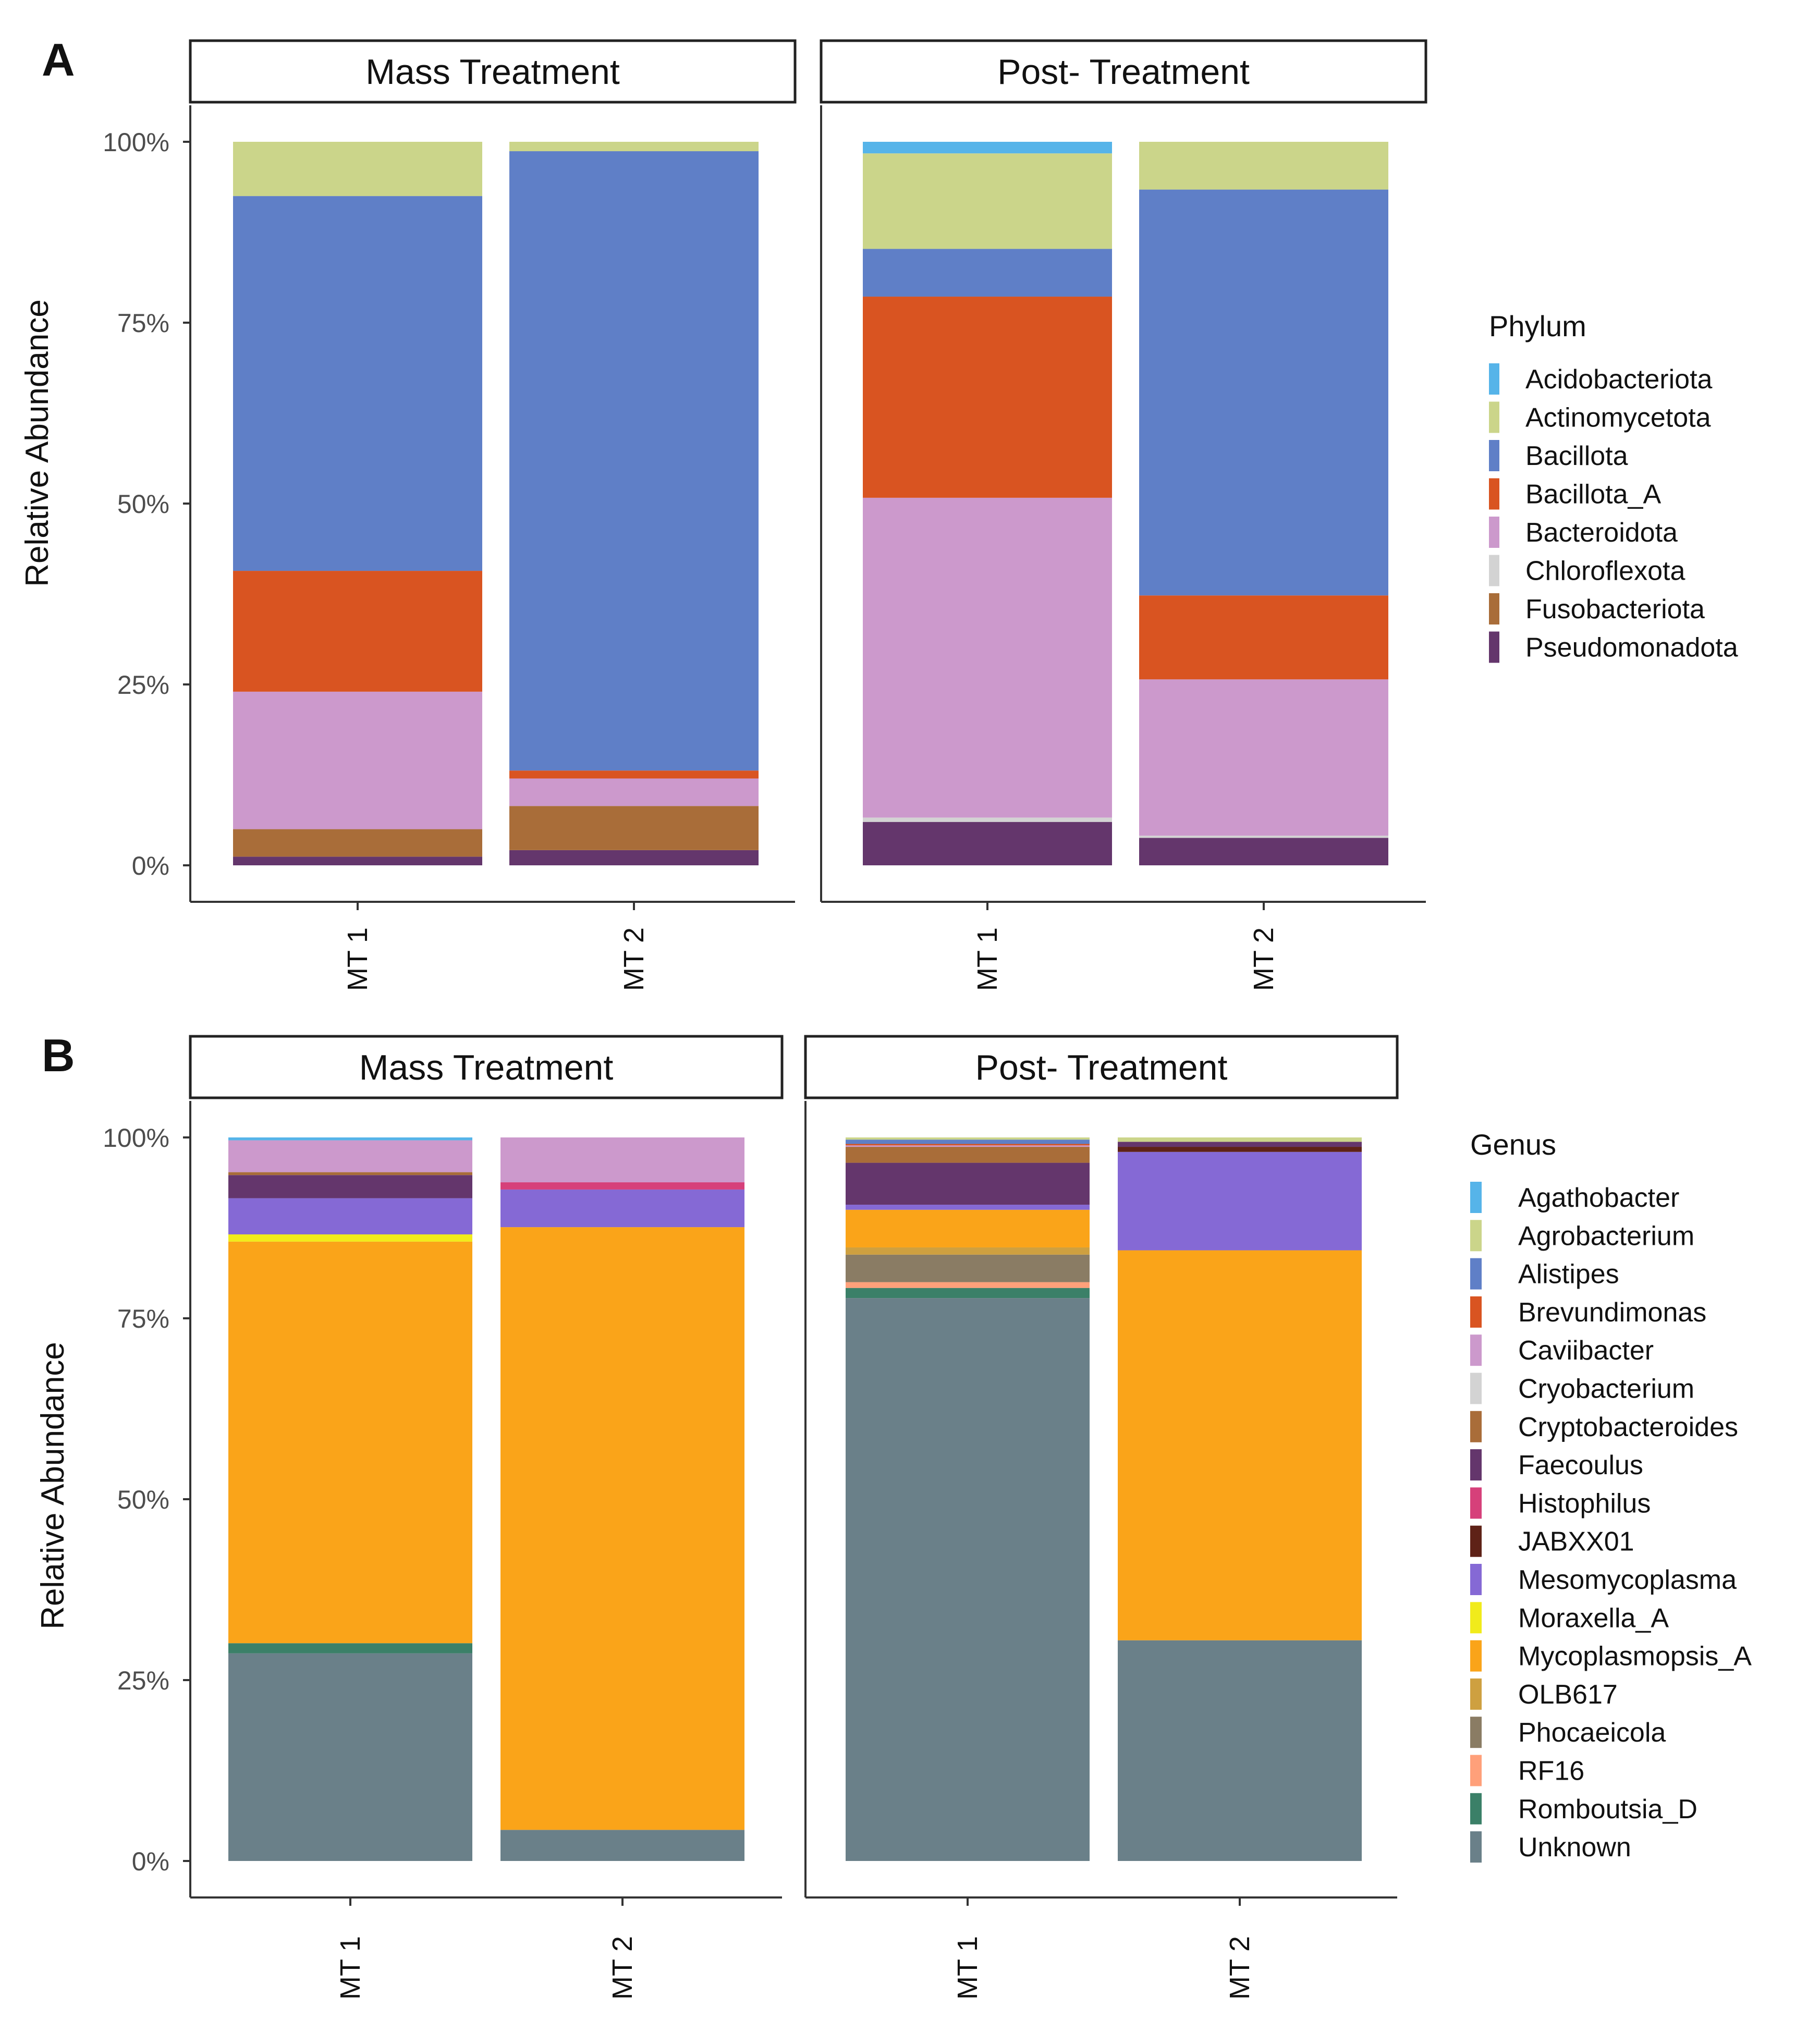 This screenshot has width=1820, height=2033. I want to click on legend-label: RF16, so click(1551, 1771).